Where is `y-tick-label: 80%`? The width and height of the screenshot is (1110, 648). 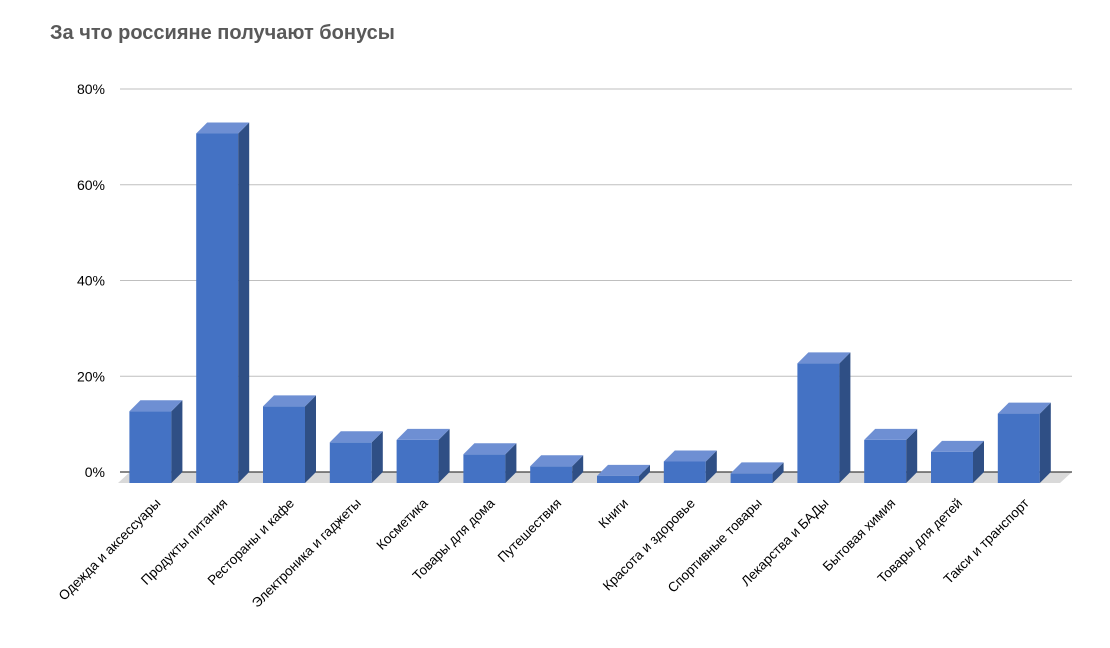
y-tick-label: 80% is located at coordinates (91, 89).